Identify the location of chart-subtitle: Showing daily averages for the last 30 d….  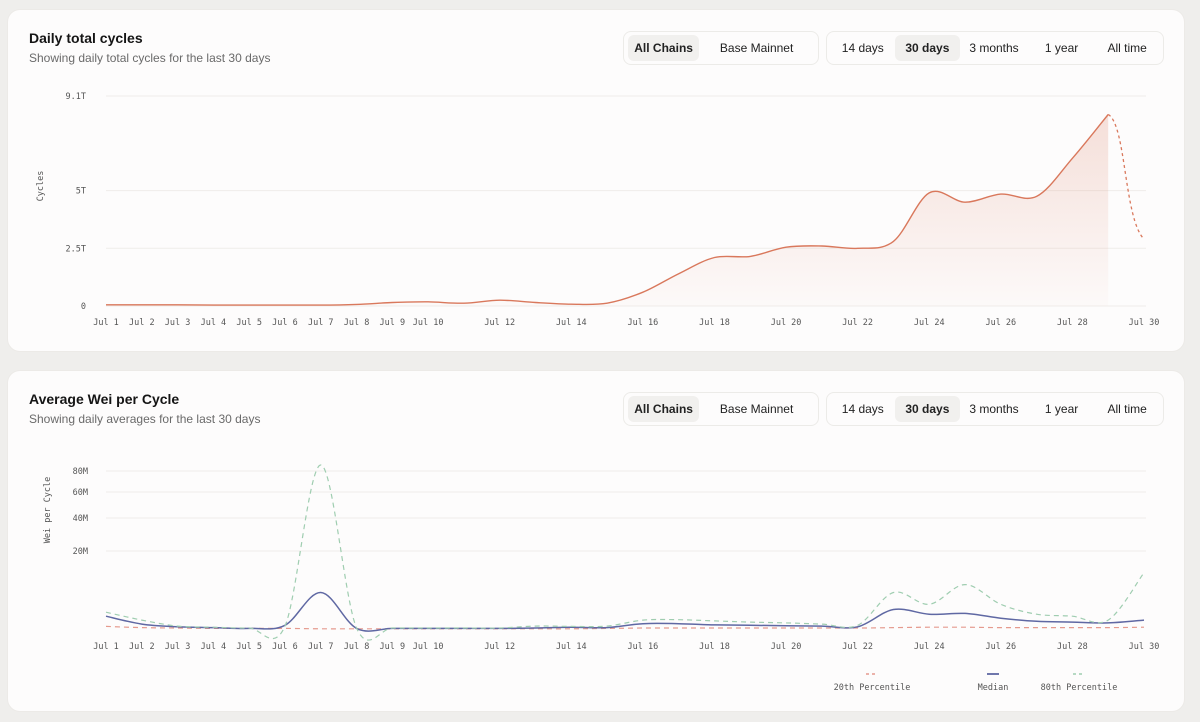
(145, 419).